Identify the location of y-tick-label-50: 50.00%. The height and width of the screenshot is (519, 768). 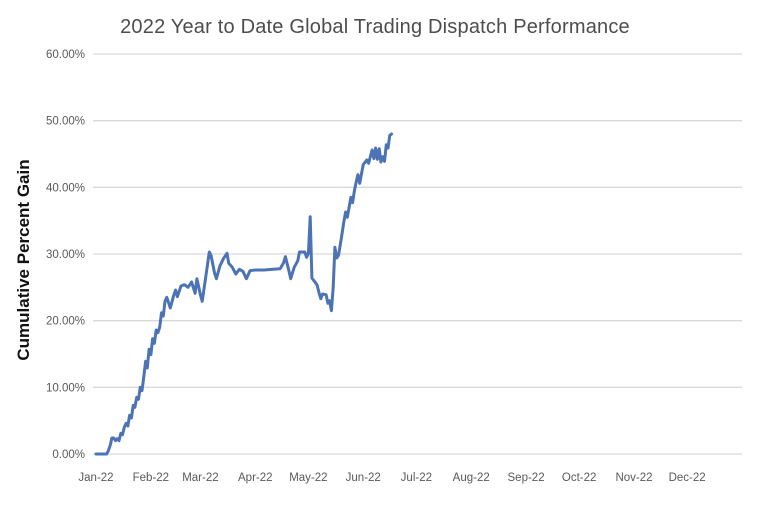
(65, 122).